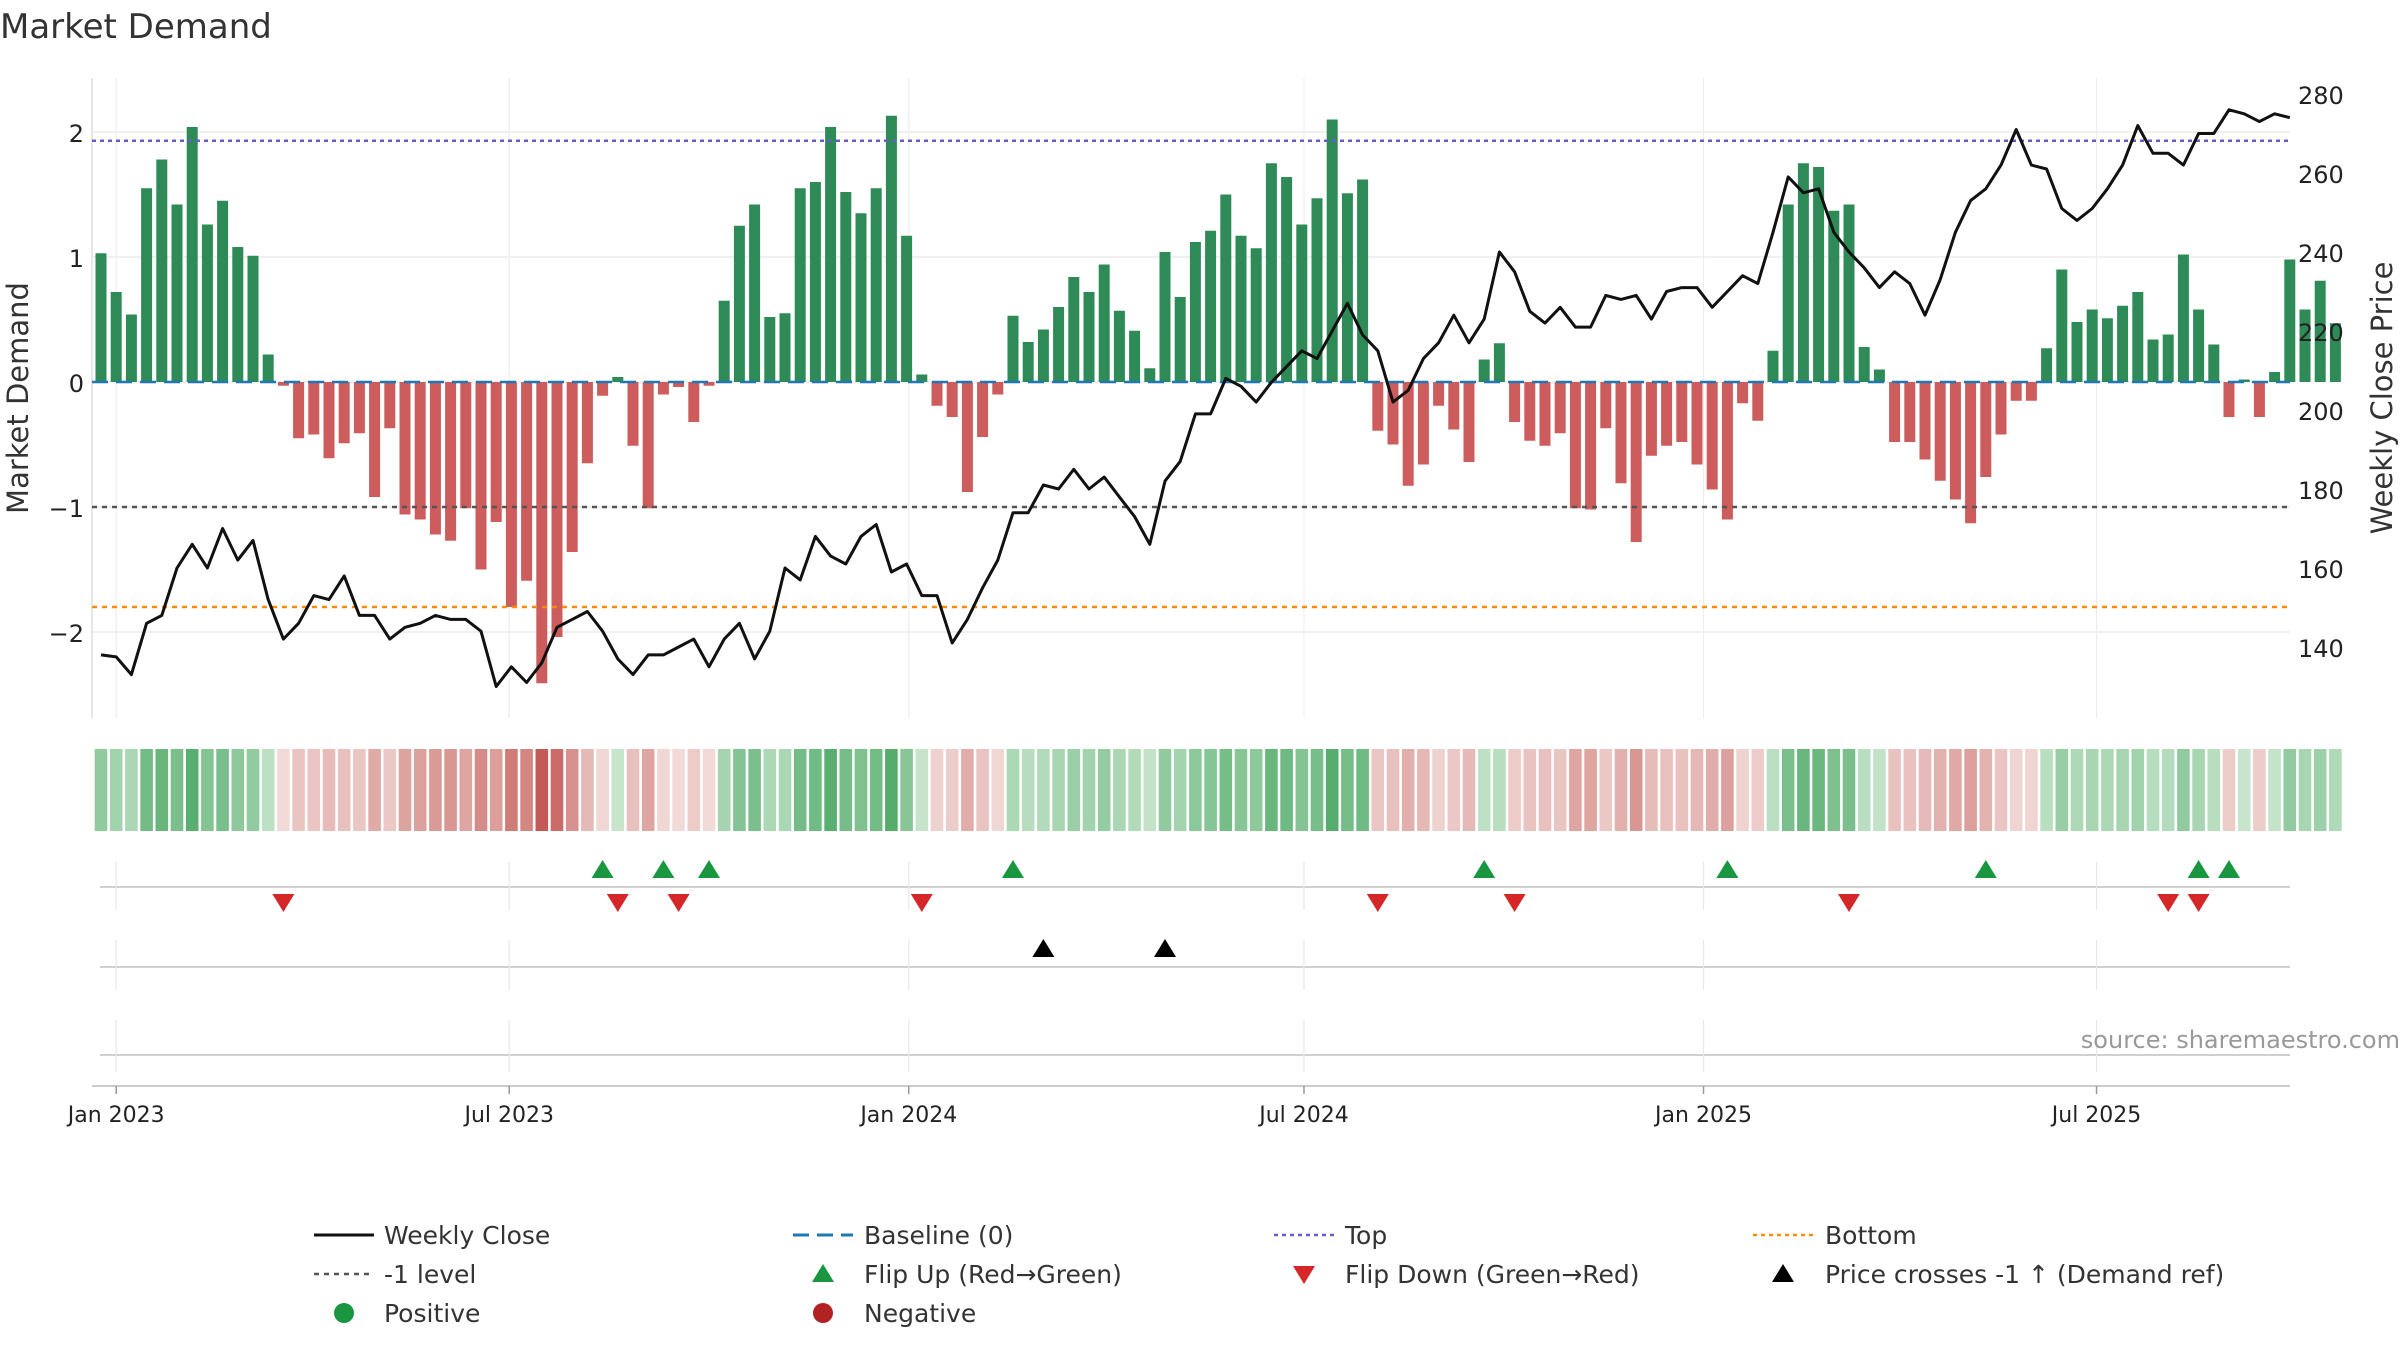  I want to click on y-axis-label: Market Demand, so click(18, 398).